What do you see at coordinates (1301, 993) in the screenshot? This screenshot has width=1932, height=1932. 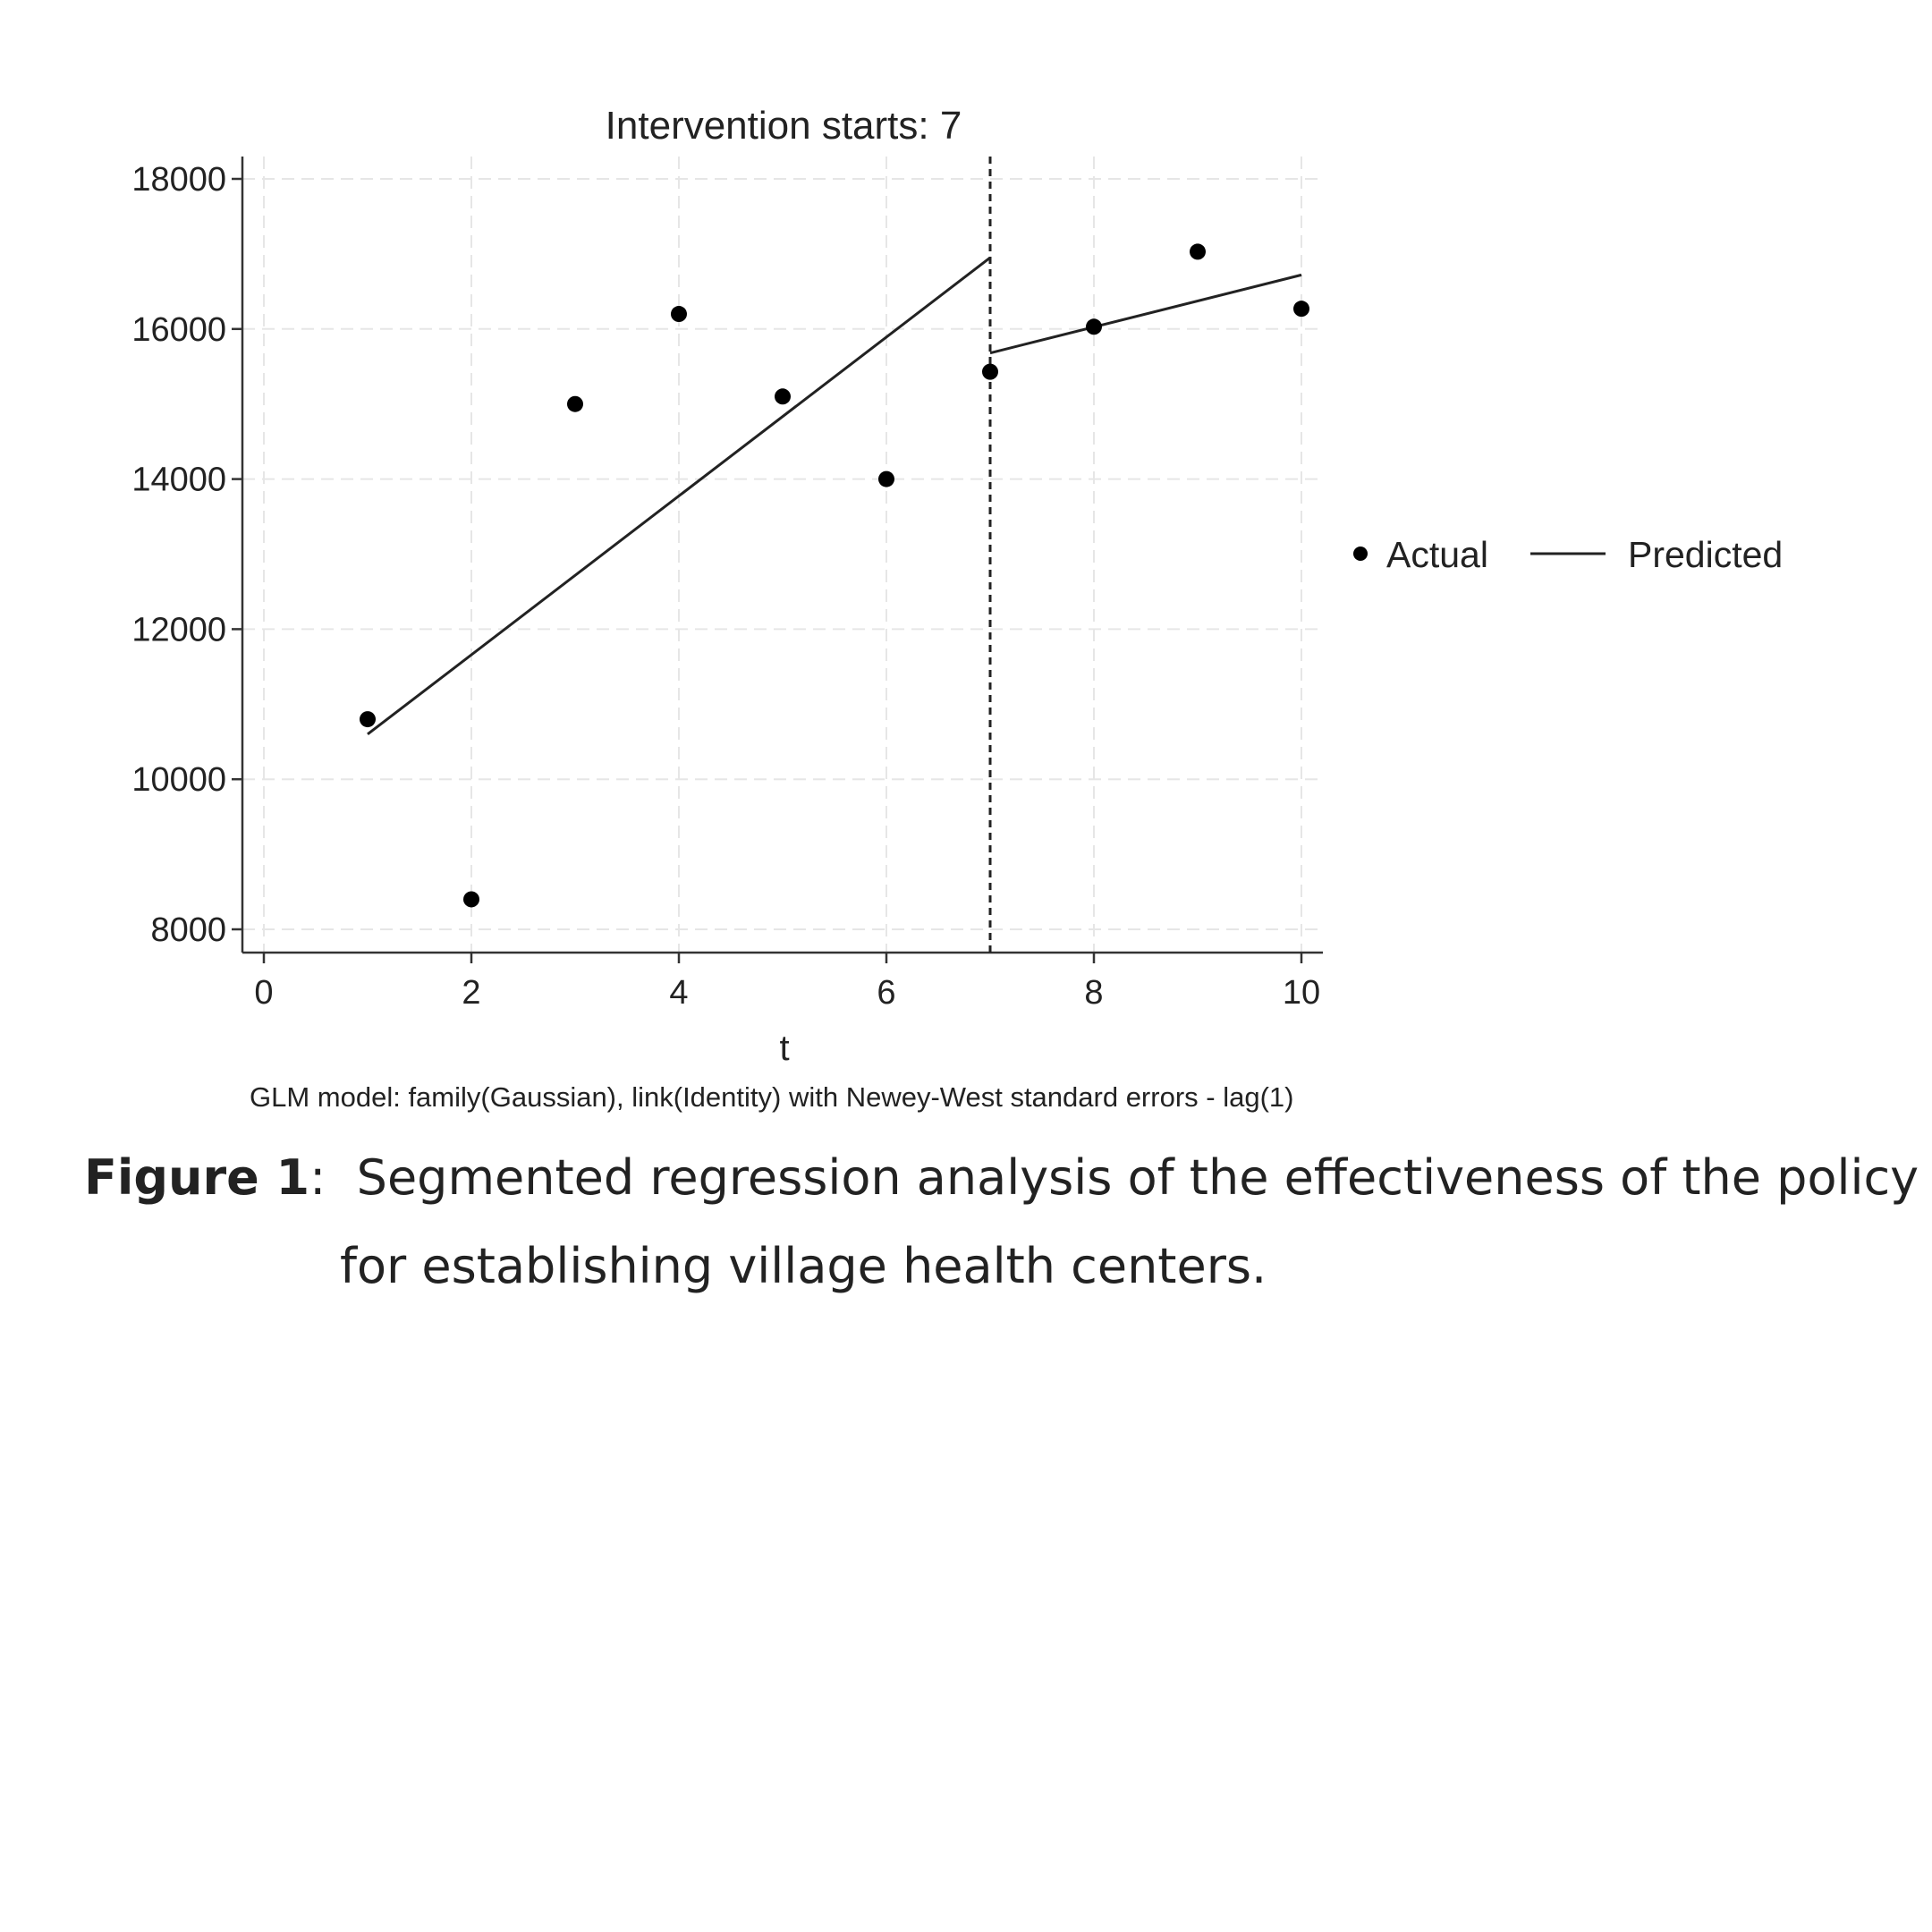 I see `x-tick-label: 10` at bounding box center [1301, 993].